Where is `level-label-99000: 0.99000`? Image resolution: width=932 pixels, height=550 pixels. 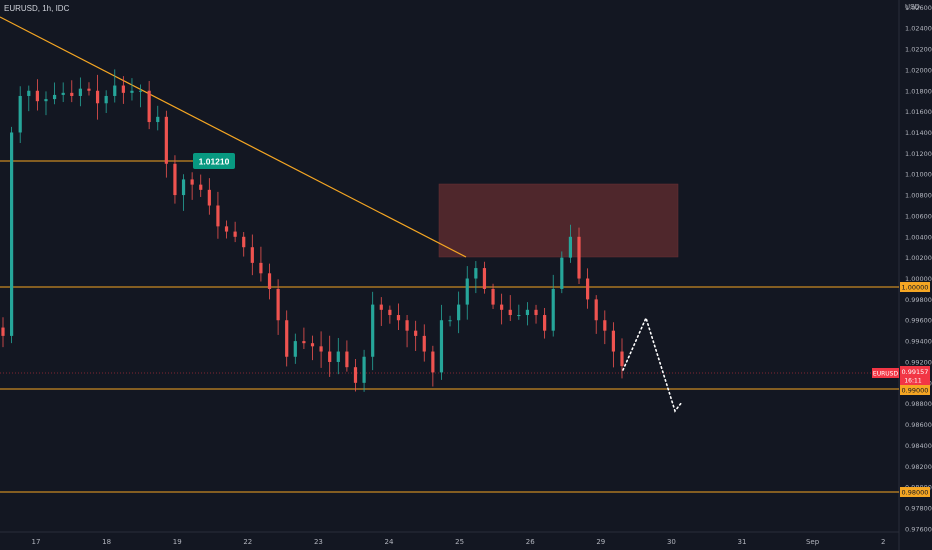 level-label-99000: 0.99000 is located at coordinates (915, 390).